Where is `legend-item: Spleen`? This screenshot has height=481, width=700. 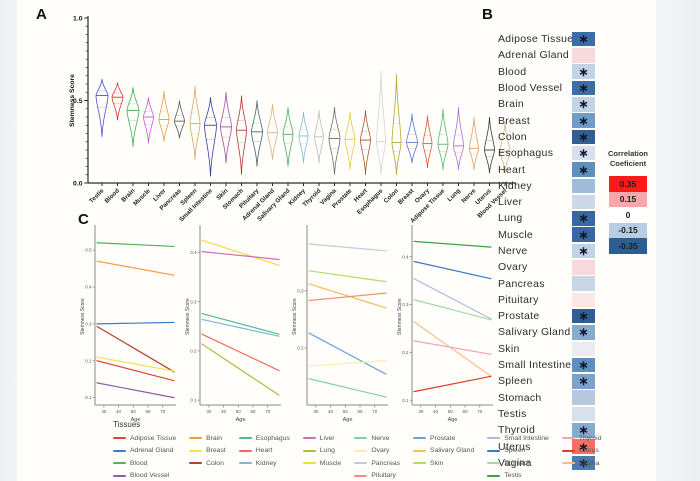 legend-item: Spleen is located at coordinates (518, 451).